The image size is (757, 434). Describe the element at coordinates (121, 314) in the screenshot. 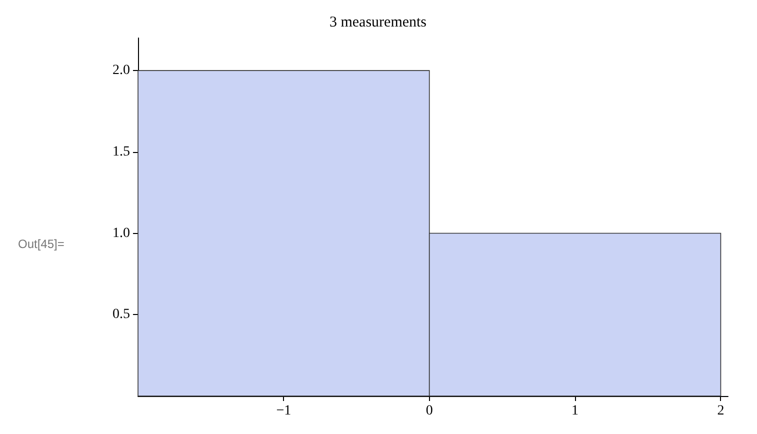

I see `y-tick-label: 0.5` at that location.